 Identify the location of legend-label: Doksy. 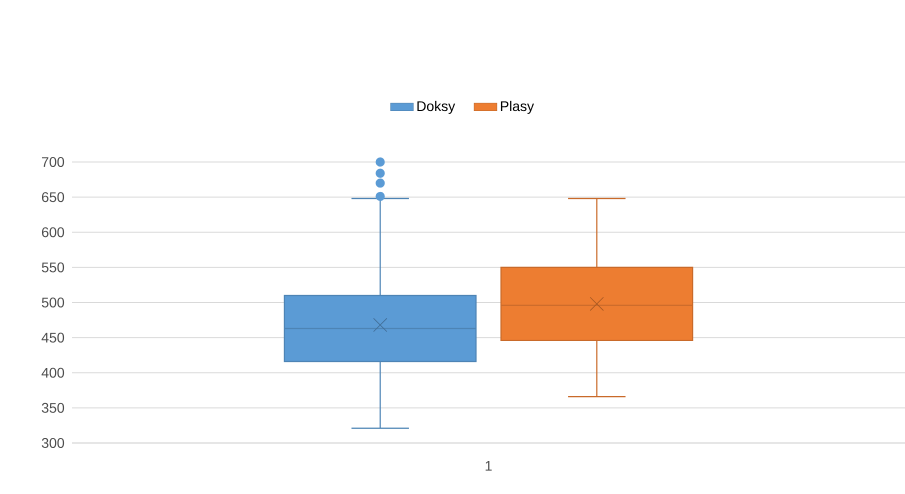
(436, 107).